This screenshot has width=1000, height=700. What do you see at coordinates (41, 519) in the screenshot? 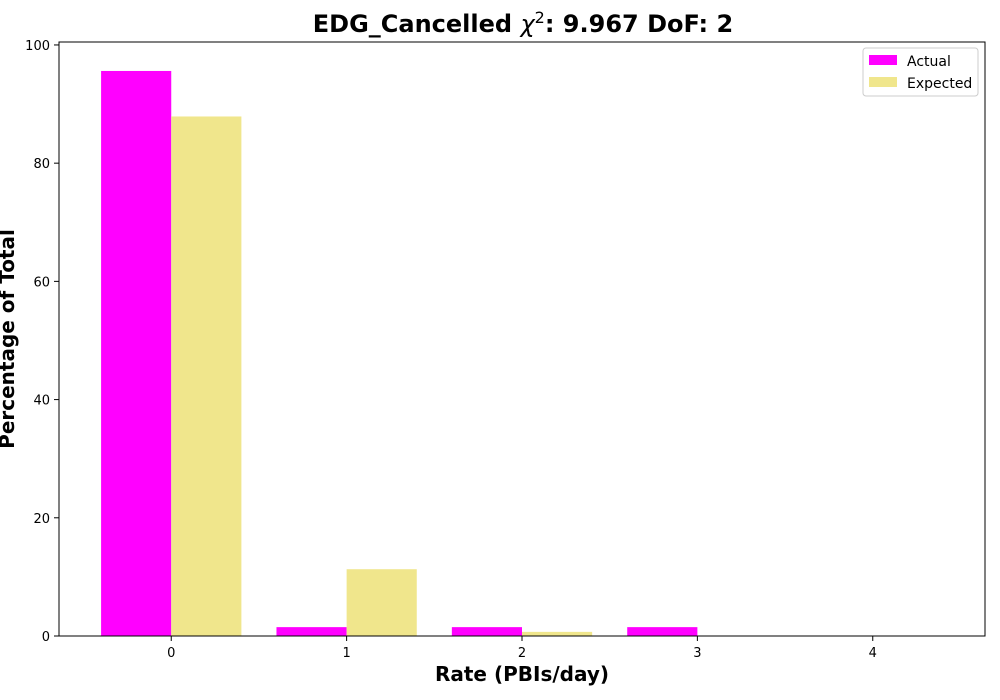
I see `y-tick-label: 20` at bounding box center [41, 519].